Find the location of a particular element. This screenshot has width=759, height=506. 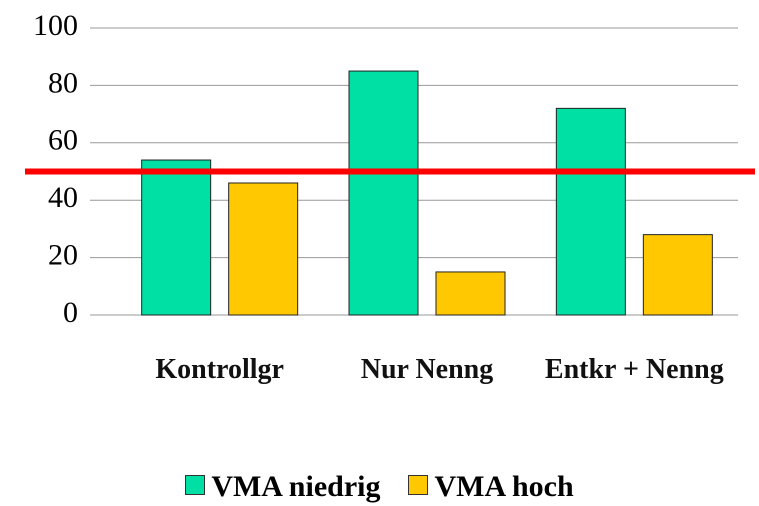

y-tick-label: 40 is located at coordinates (63, 197).